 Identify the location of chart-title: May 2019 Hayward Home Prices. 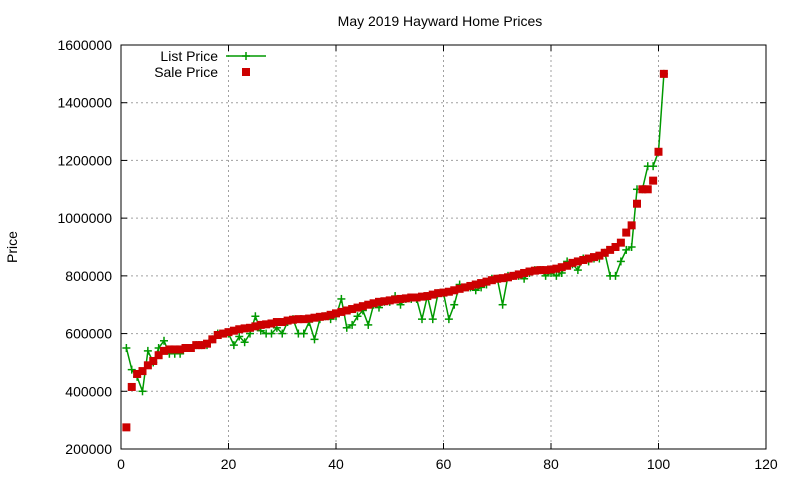
(440, 21).